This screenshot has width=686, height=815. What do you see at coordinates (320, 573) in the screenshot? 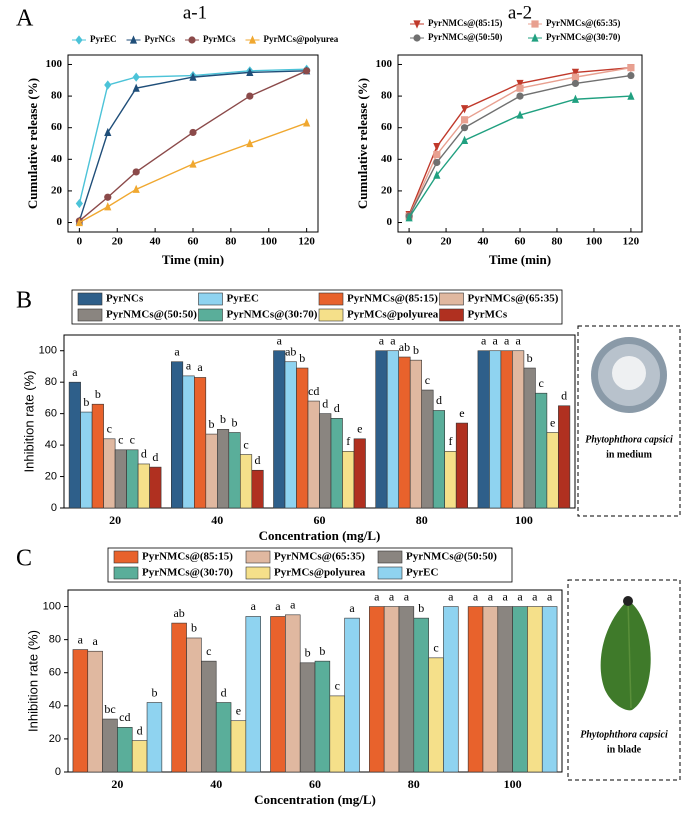
I see `legend-label: PyrMCs@polyurea` at bounding box center [320, 573].